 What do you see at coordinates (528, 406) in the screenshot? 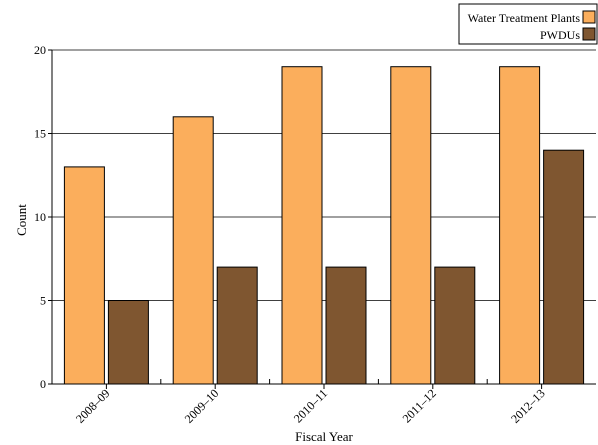
I see `x-tick-label: 2012–13` at bounding box center [528, 406].